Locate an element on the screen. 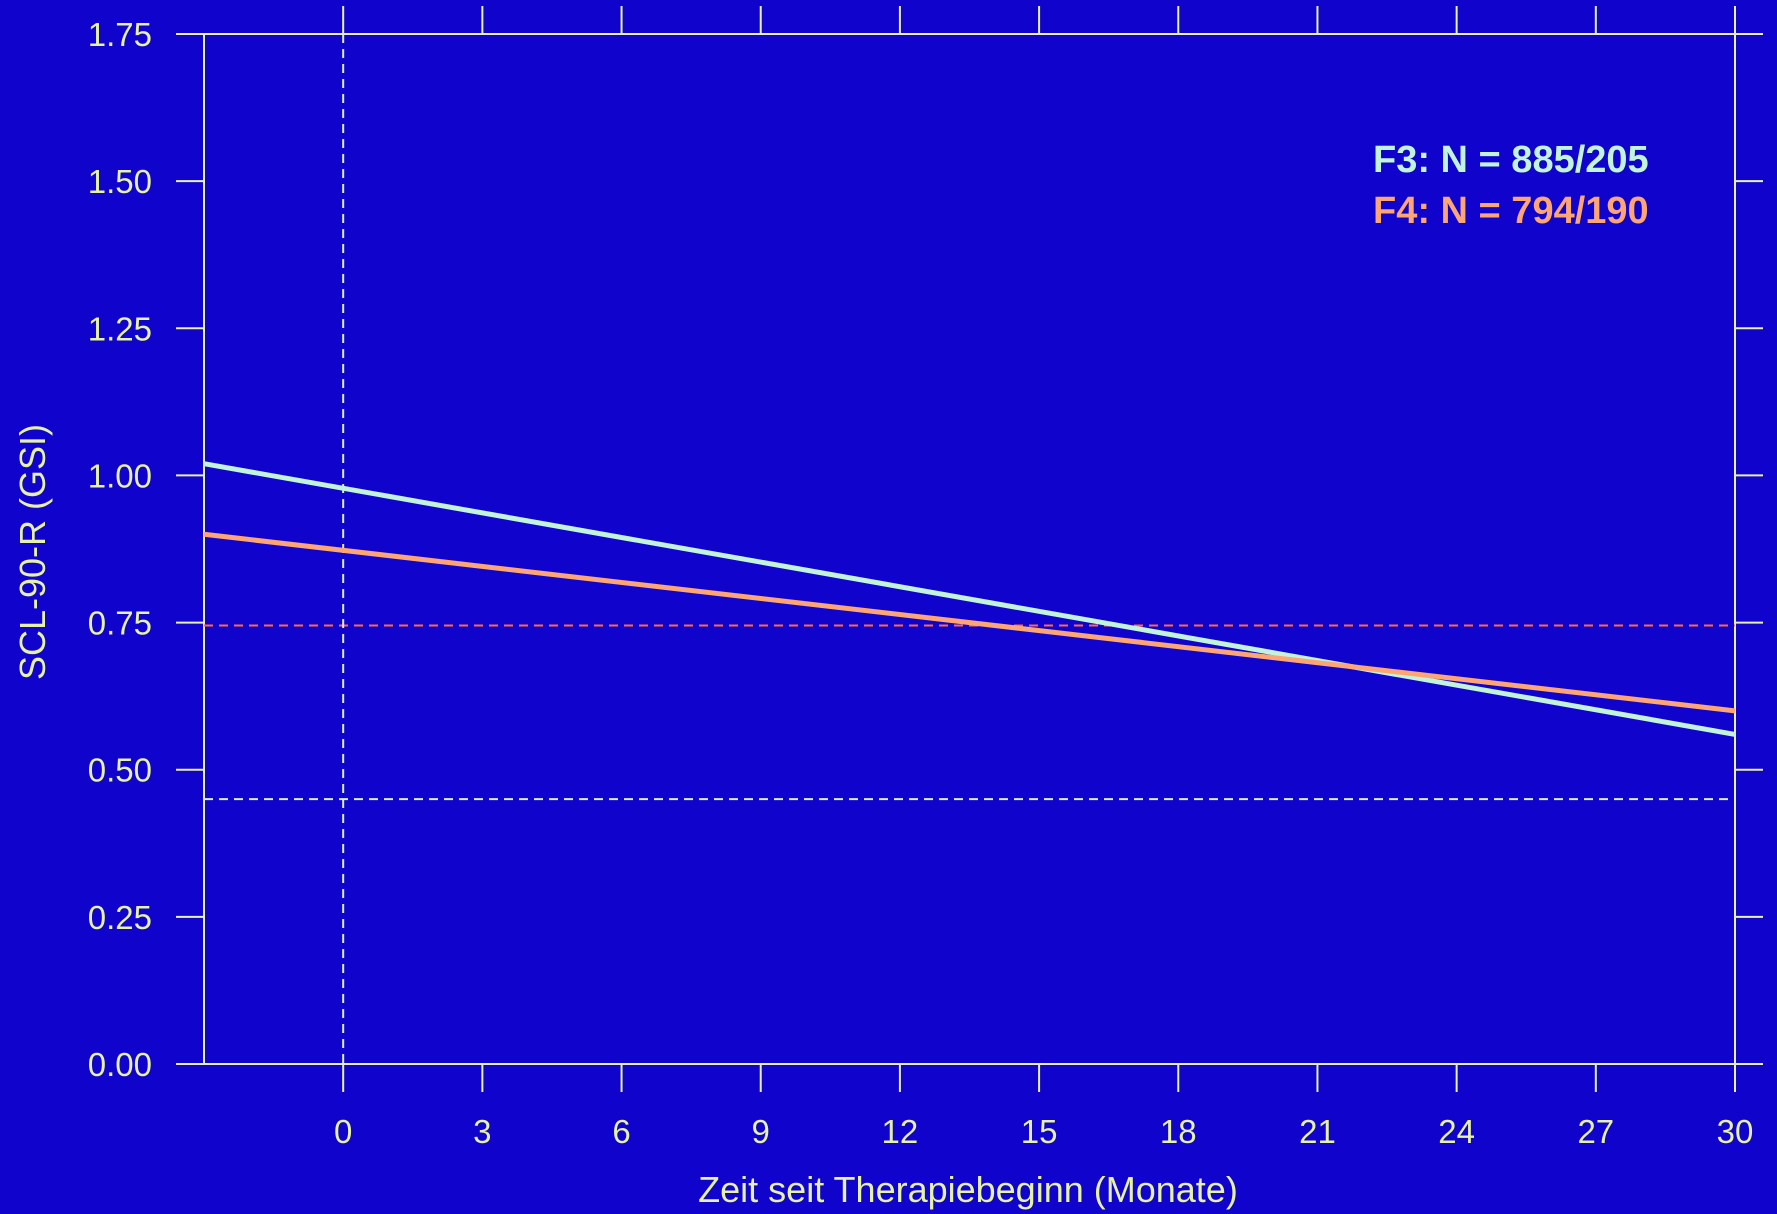  y-tick-label: 1.25 is located at coordinates (120, 328).